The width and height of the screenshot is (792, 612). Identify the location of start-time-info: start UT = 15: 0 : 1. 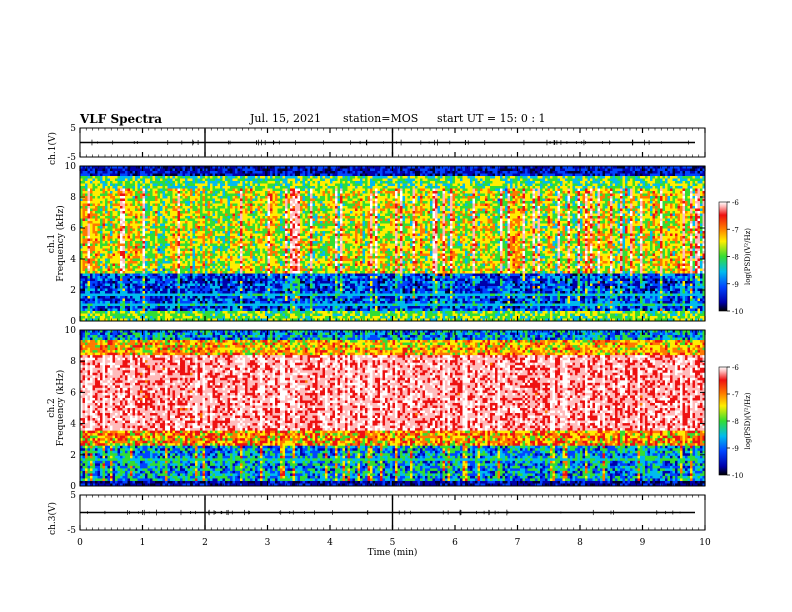
(491, 118).